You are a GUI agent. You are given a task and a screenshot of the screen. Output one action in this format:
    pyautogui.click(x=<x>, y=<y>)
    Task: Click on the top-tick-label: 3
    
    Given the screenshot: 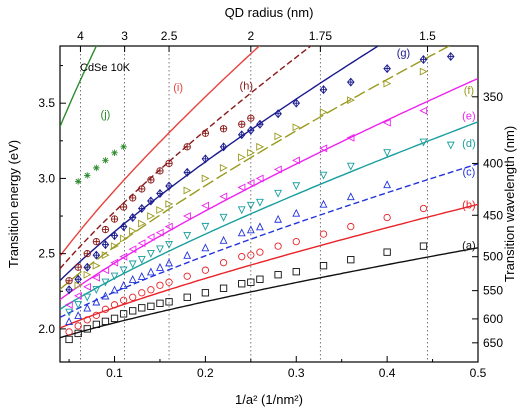 What is the action you would take?
    pyautogui.click(x=124, y=36)
    